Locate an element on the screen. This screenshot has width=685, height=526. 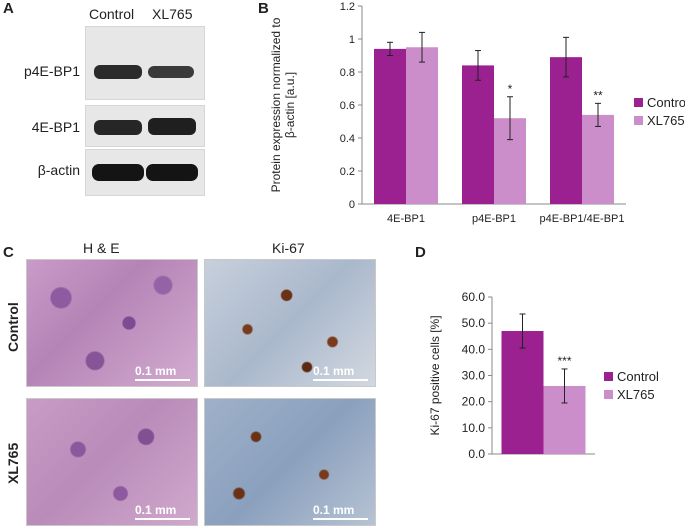
y-tick-label: 0.8 is located at coordinates (347, 73).